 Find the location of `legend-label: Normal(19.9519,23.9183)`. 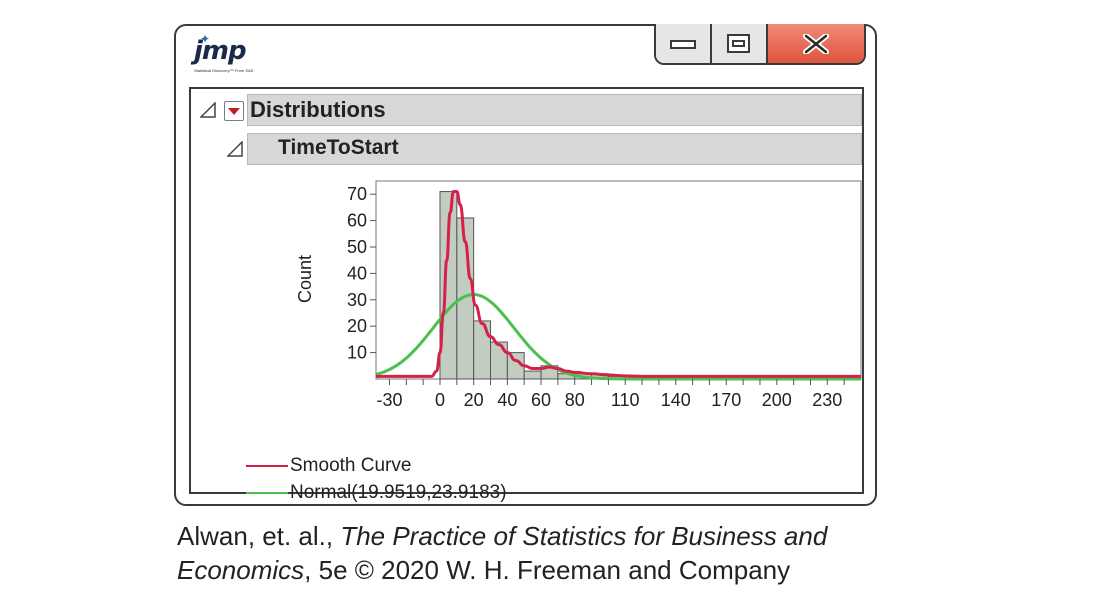

legend-label: Normal(19.9519,23.9183) is located at coordinates (398, 492).